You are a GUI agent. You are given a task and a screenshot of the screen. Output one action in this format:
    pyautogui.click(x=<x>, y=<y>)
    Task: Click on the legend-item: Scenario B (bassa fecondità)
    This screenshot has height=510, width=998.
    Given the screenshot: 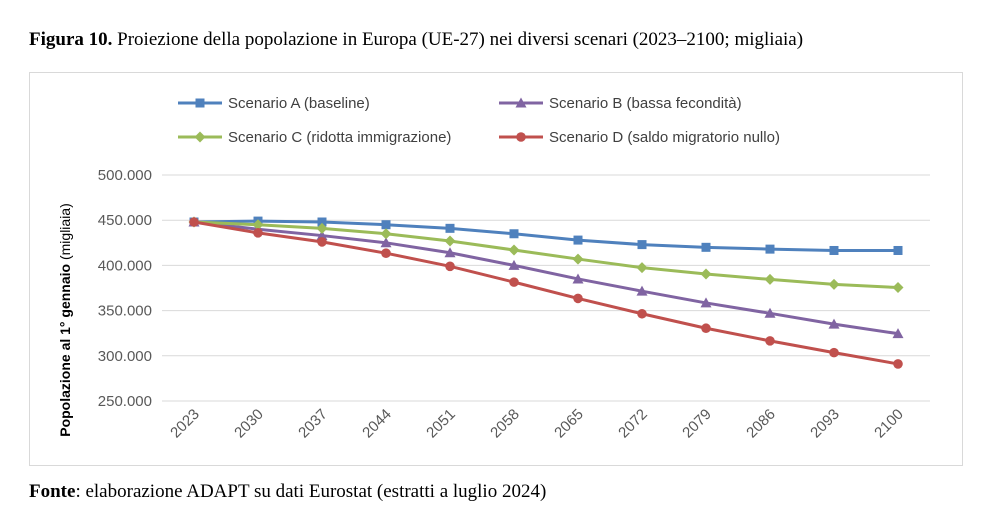 What is the action you would take?
    pyautogui.click(x=620, y=103)
    